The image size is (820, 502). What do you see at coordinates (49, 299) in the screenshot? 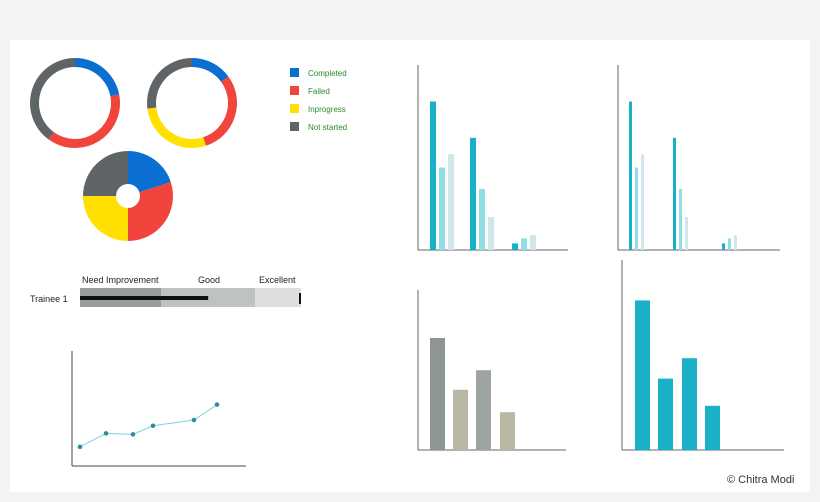
I see `row-label-trainee: Trainee 1` at bounding box center [49, 299].